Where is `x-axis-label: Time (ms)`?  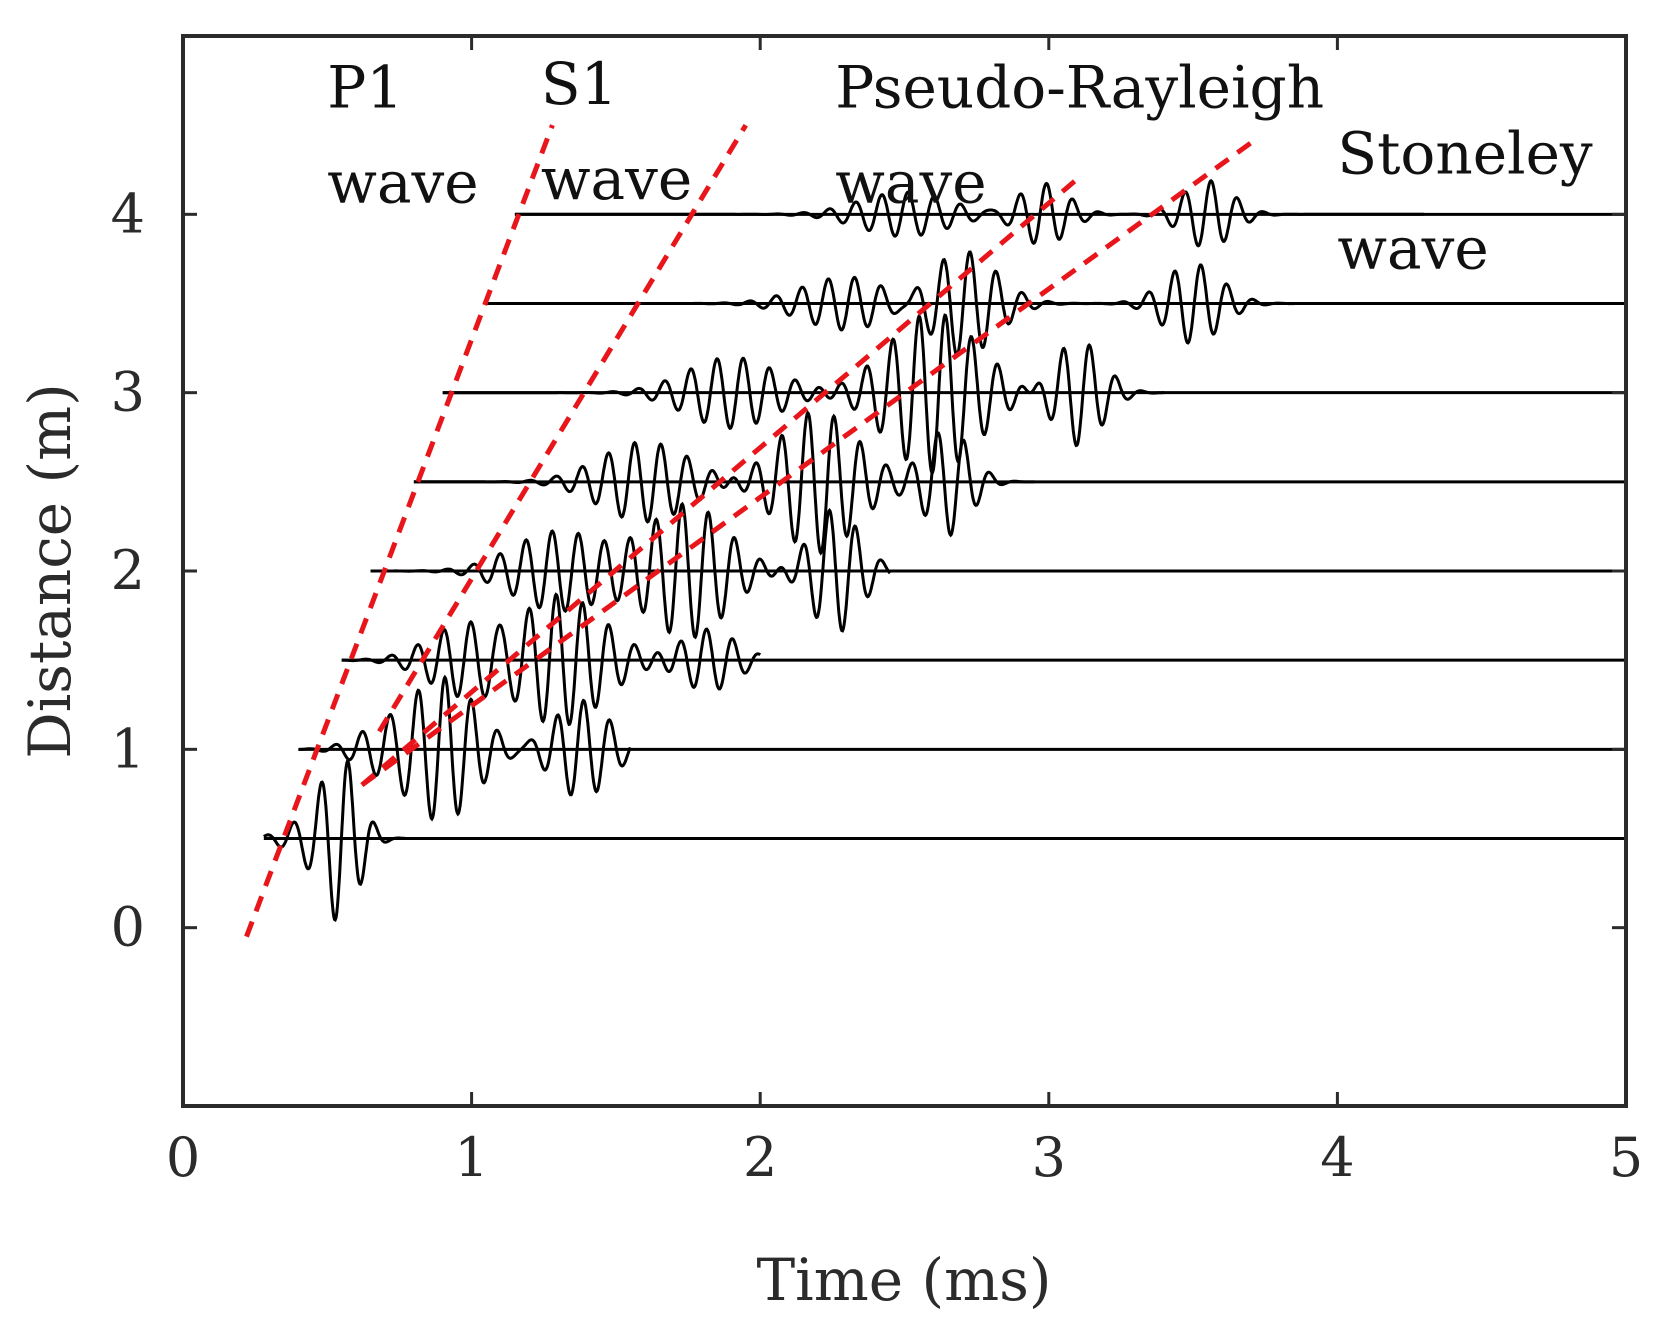
x-axis-label: Time (ms) is located at coordinates (903, 1280).